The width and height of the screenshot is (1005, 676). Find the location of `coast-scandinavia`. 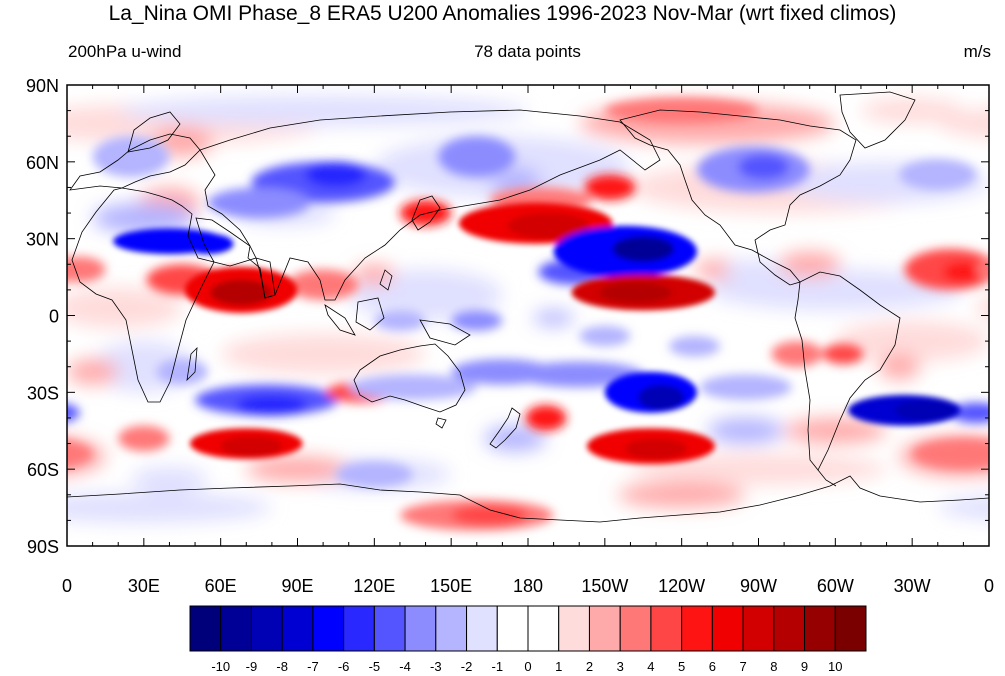

coast-scandinavia is located at coordinates (154, 132).